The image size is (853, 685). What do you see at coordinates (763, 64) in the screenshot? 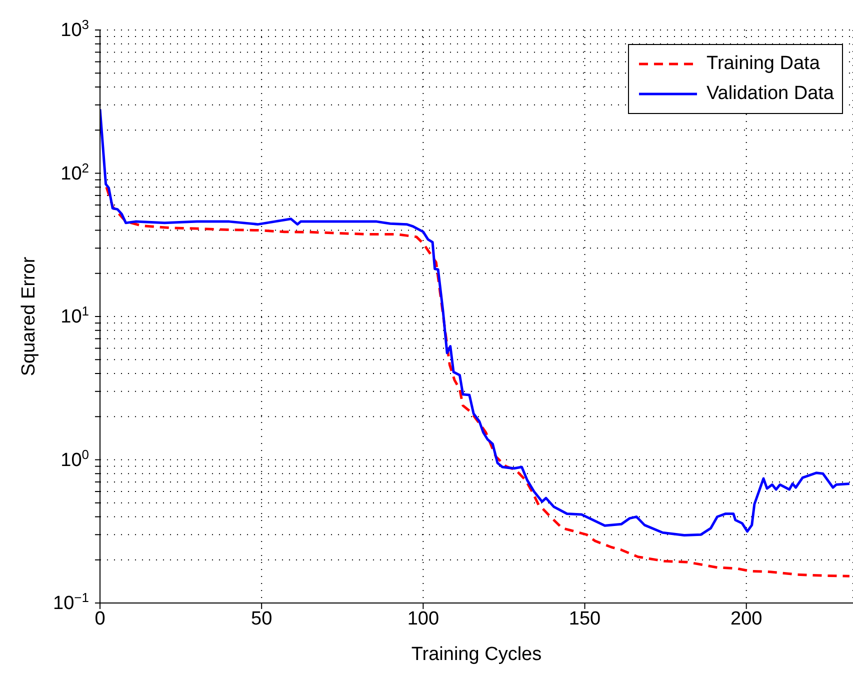
I see `legend-label: Training Data` at bounding box center [763, 64].